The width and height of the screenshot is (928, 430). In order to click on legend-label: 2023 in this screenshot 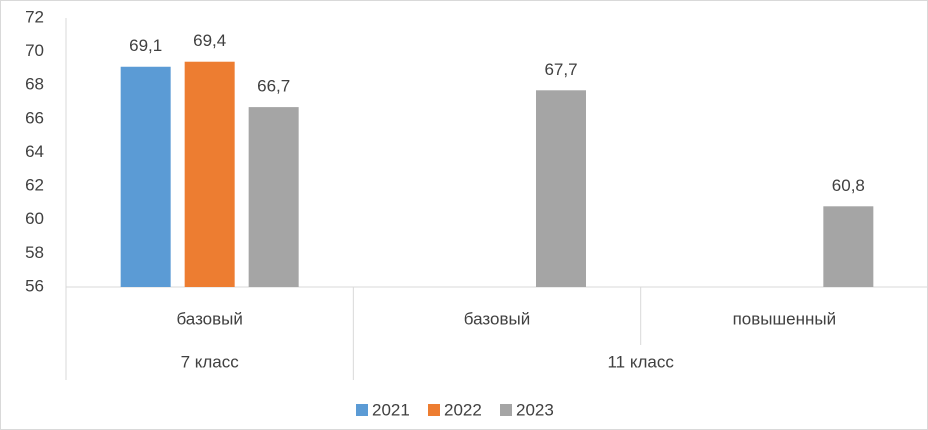, I will do `click(535, 409)`.